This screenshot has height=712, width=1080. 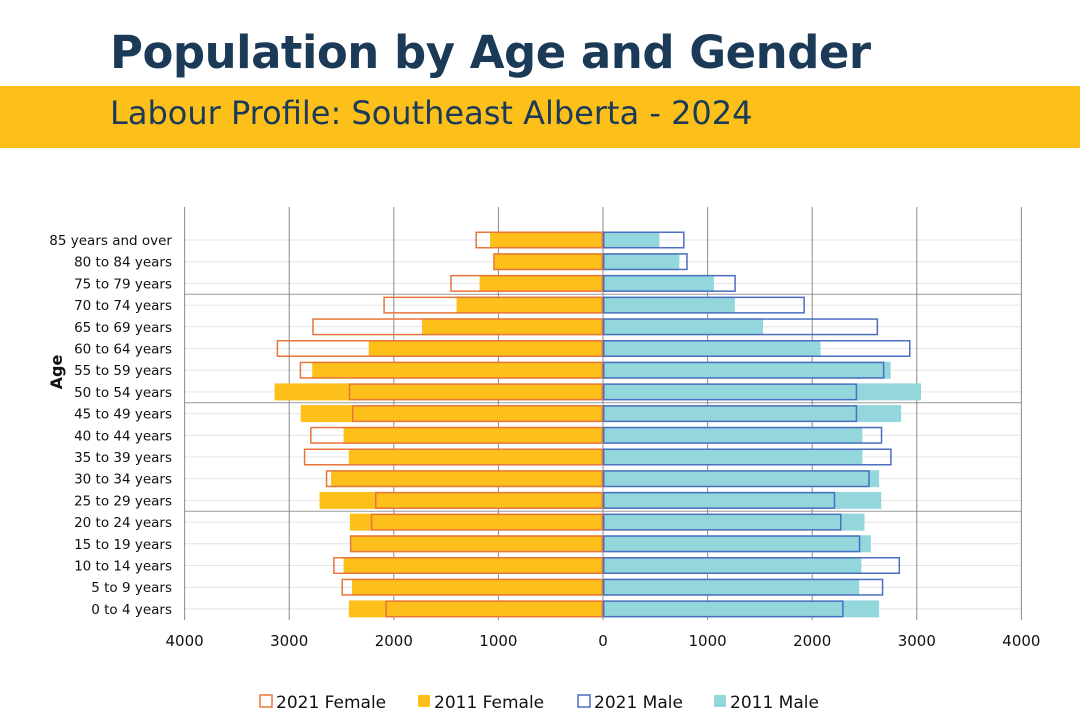 I want to click on bar-2011-male-35-to-39-years, so click(x=733, y=457).